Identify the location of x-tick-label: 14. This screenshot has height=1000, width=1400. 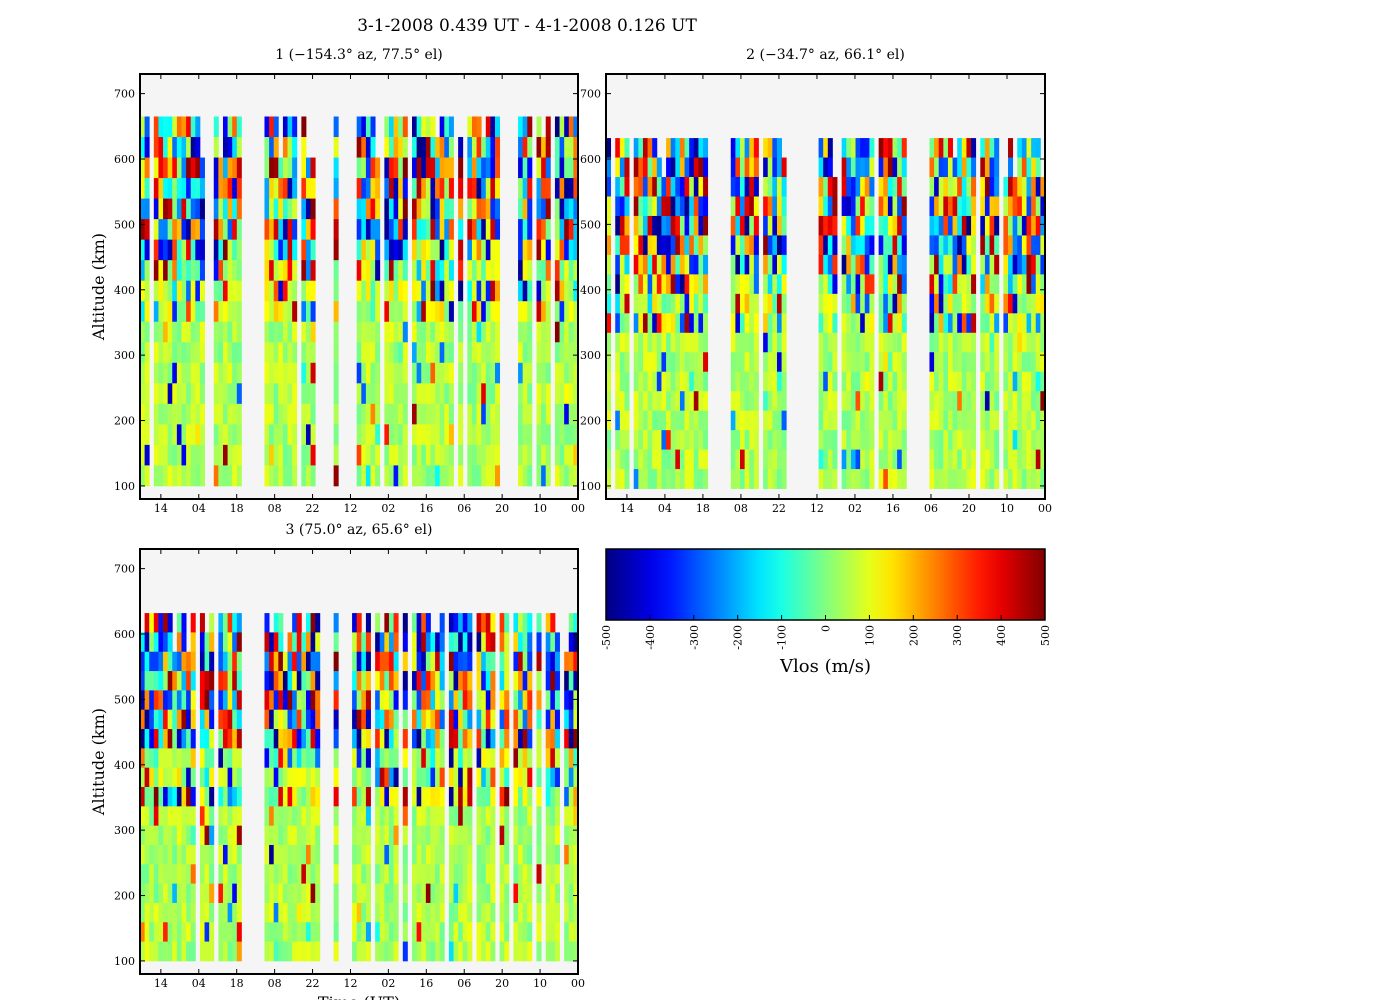
(161, 508).